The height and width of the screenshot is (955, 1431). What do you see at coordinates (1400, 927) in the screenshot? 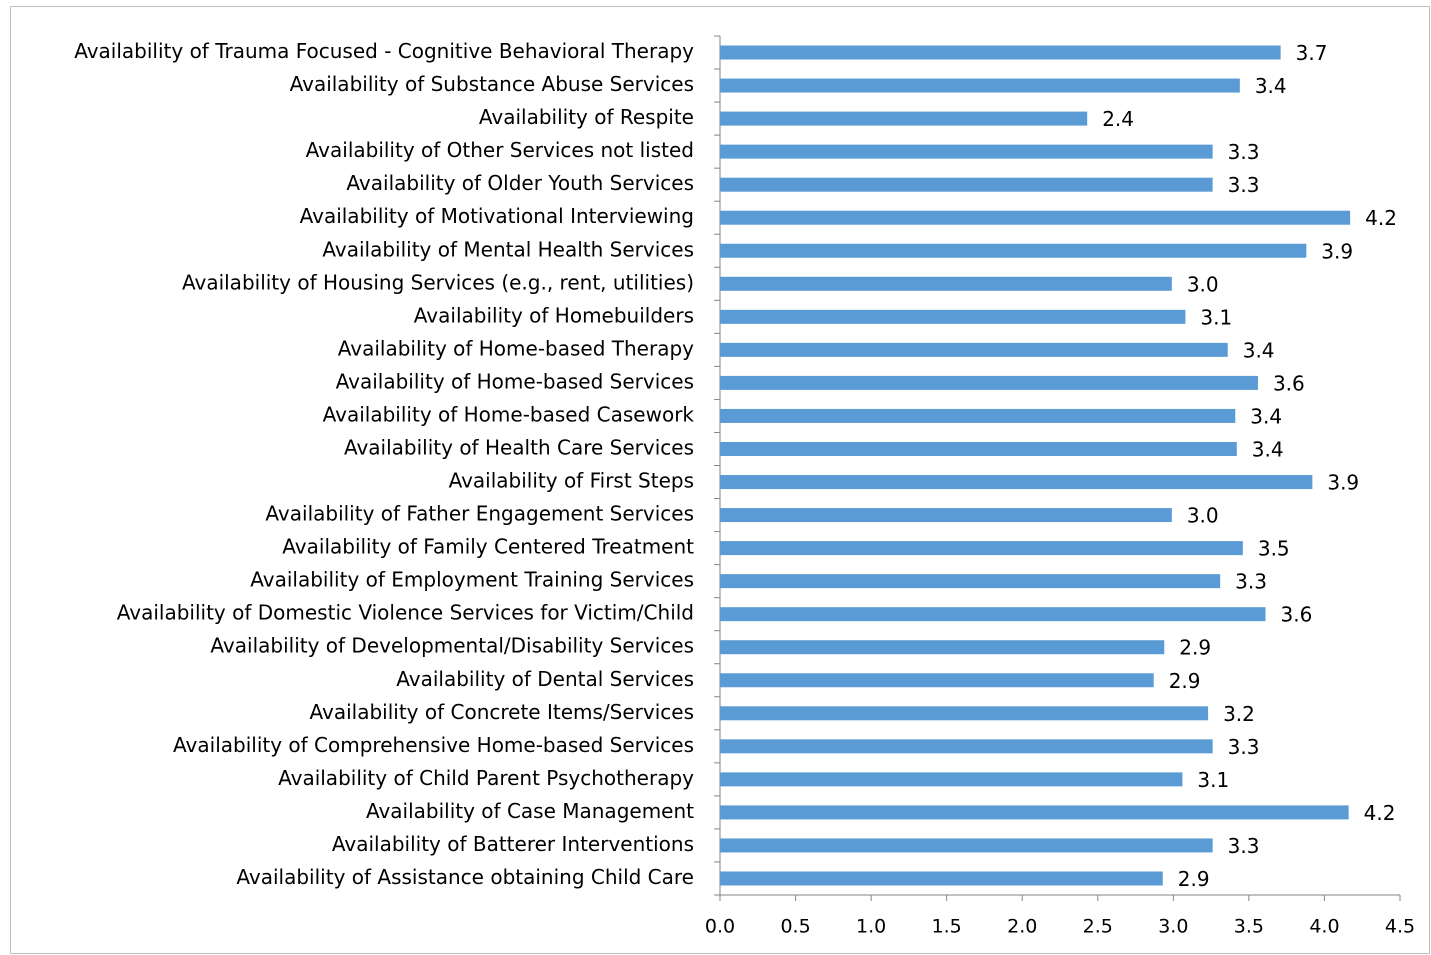
I see `x-tick-label: 4.5` at bounding box center [1400, 927].